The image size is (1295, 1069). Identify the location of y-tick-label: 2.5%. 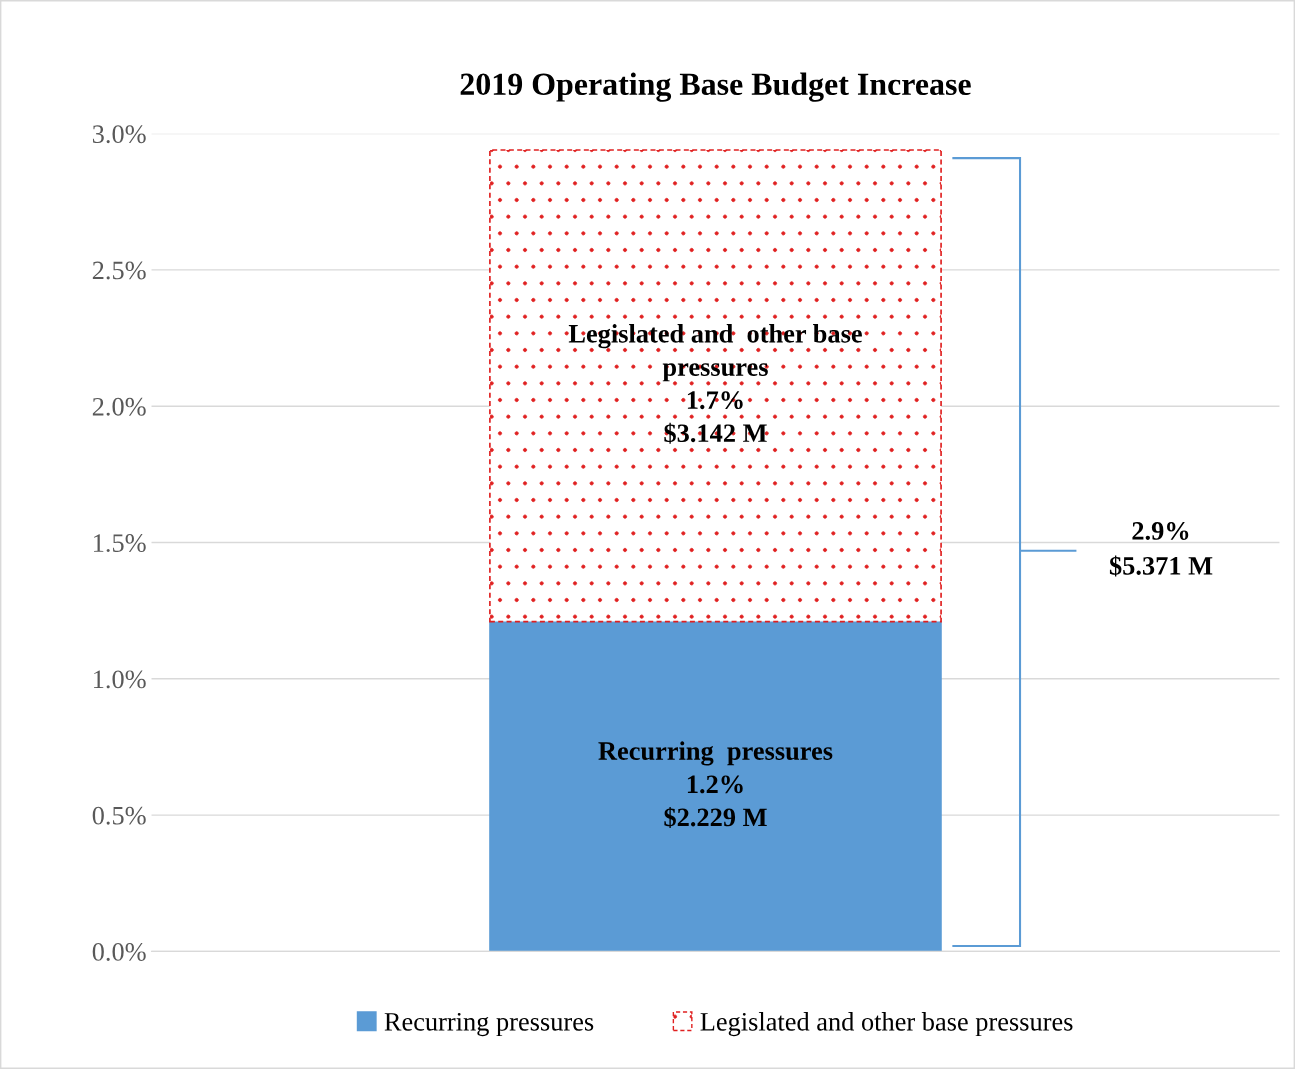
(119, 270).